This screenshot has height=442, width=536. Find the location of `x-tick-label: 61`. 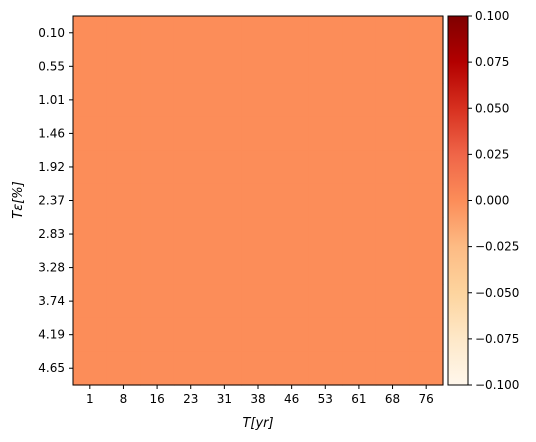

x-tick-label: 61 is located at coordinates (358, 399).